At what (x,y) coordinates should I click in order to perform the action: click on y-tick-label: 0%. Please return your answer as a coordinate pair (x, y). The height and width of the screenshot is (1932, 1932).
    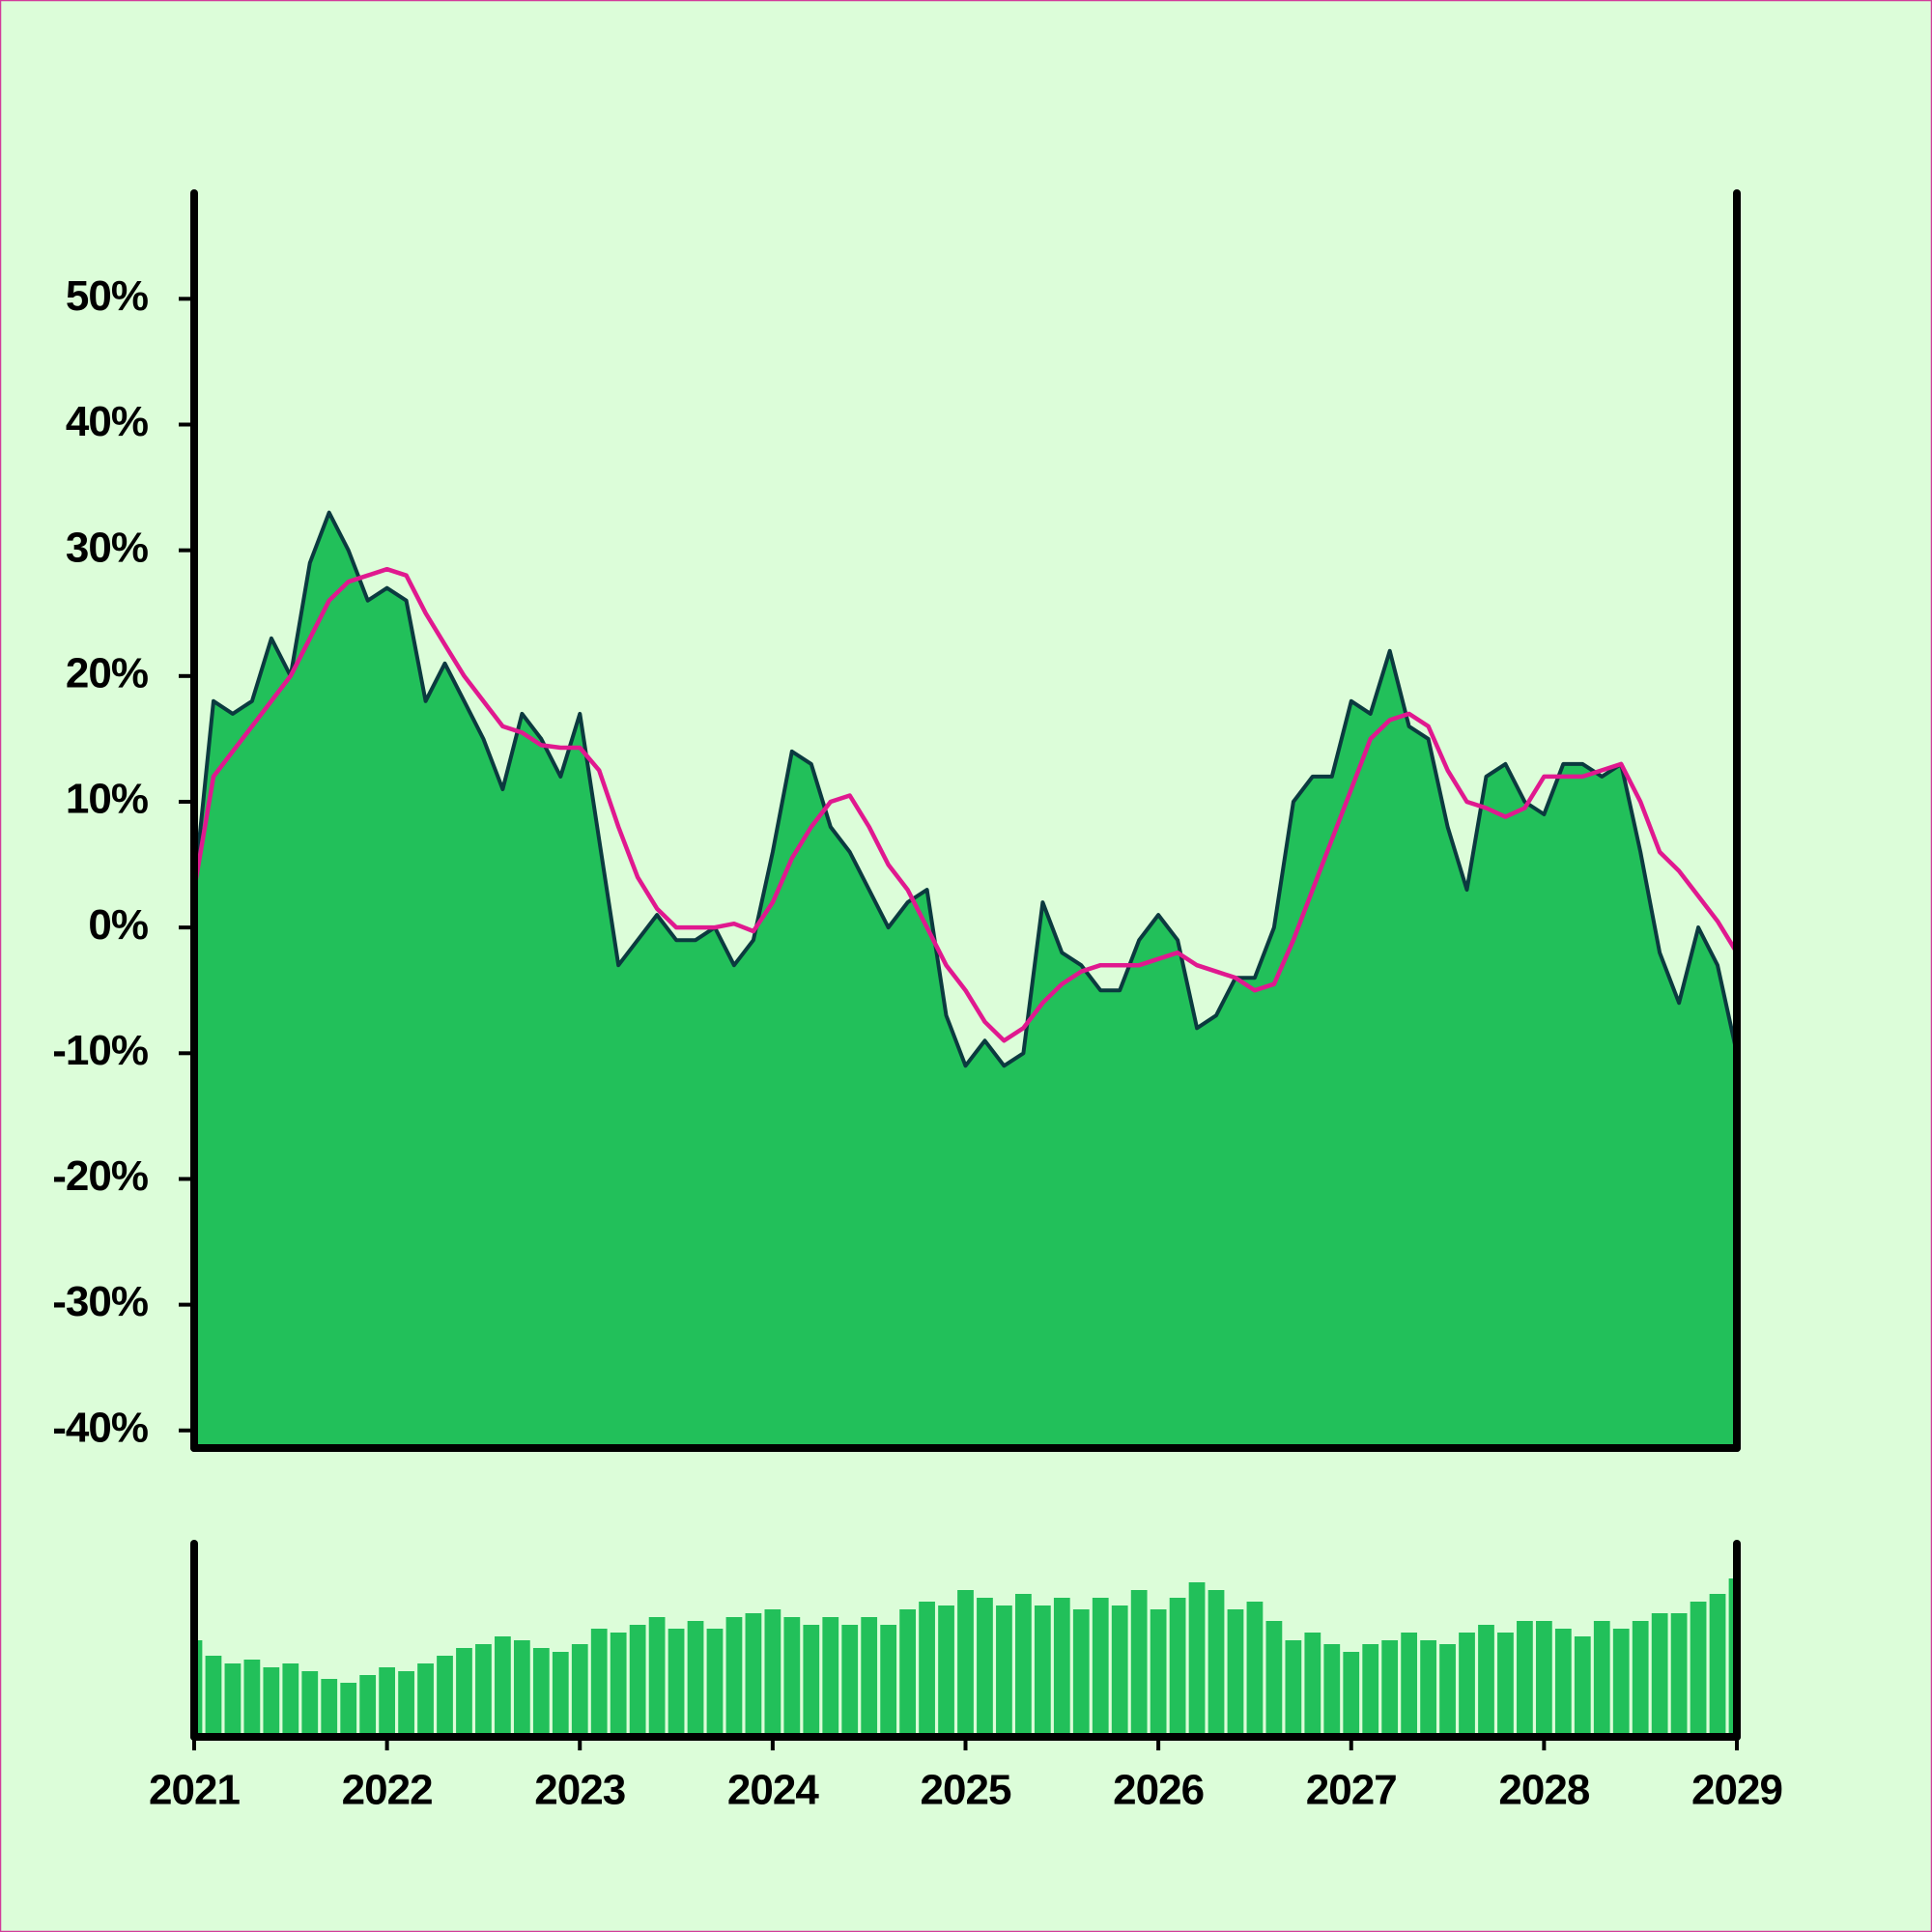
    Looking at the image, I should click on (118, 925).